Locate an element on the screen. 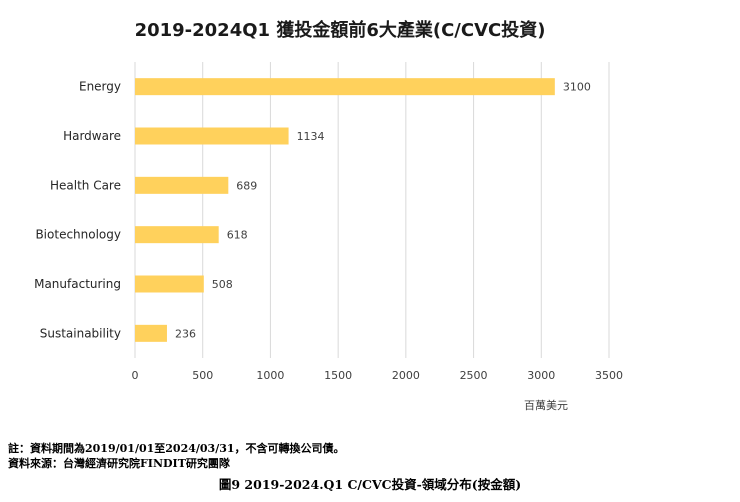  x-tick-label: 1500 is located at coordinates (338, 375).